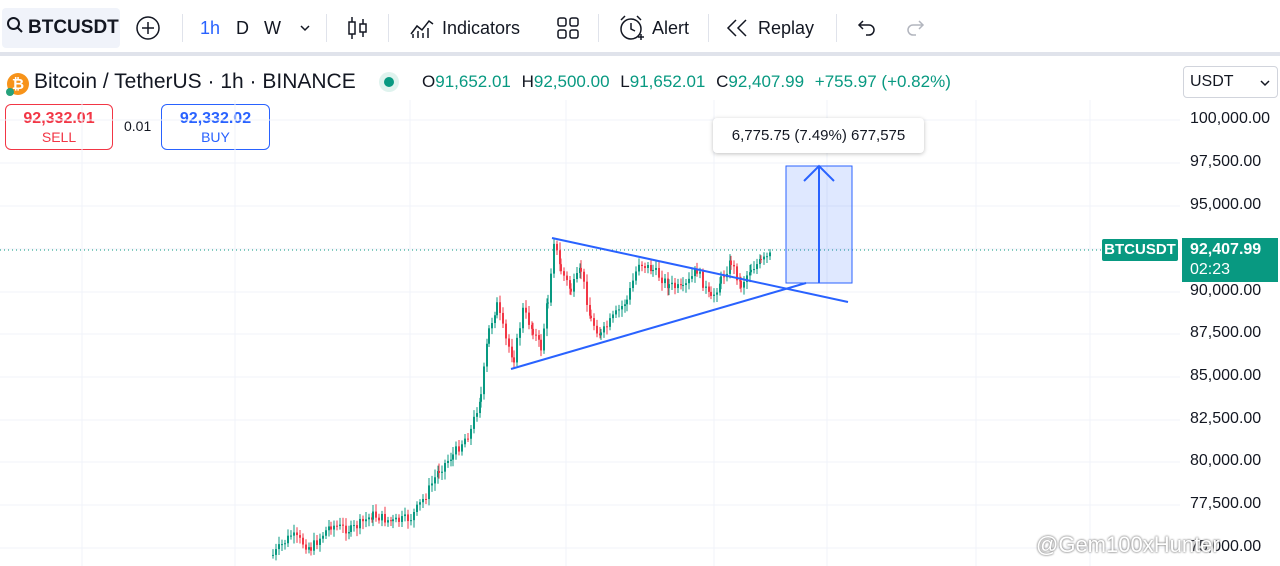 The height and width of the screenshot is (566, 1280). I want to click on timeframe-1h: 1h, so click(210, 27).